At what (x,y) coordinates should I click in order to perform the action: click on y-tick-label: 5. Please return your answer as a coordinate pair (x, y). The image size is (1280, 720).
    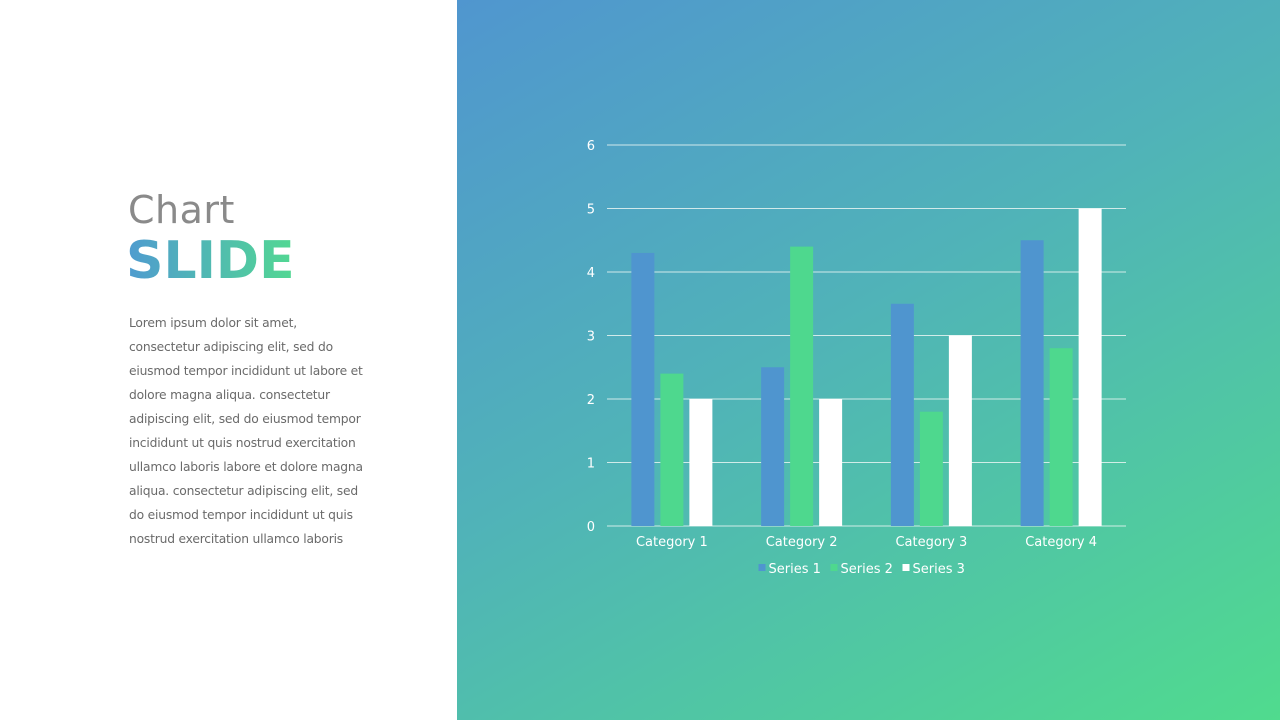
    Looking at the image, I should click on (591, 210).